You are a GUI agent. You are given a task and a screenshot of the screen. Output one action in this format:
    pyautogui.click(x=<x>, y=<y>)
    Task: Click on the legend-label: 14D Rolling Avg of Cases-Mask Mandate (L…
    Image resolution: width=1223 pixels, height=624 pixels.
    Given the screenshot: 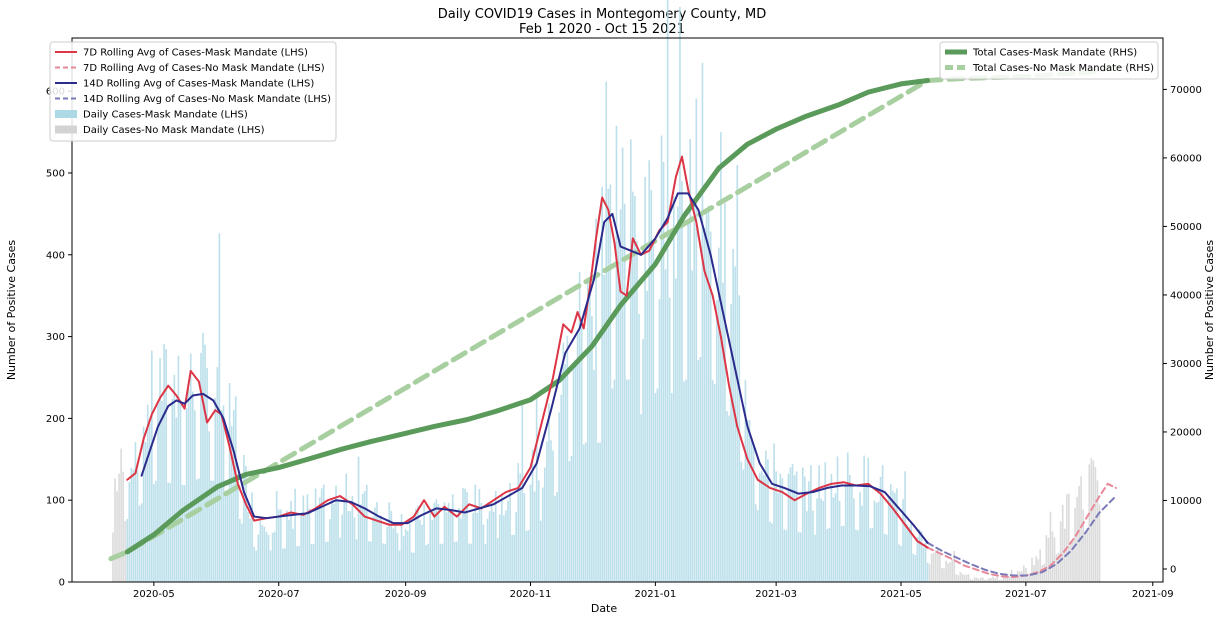 What is the action you would take?
    pyautogui.click(x=198, y=84)
    